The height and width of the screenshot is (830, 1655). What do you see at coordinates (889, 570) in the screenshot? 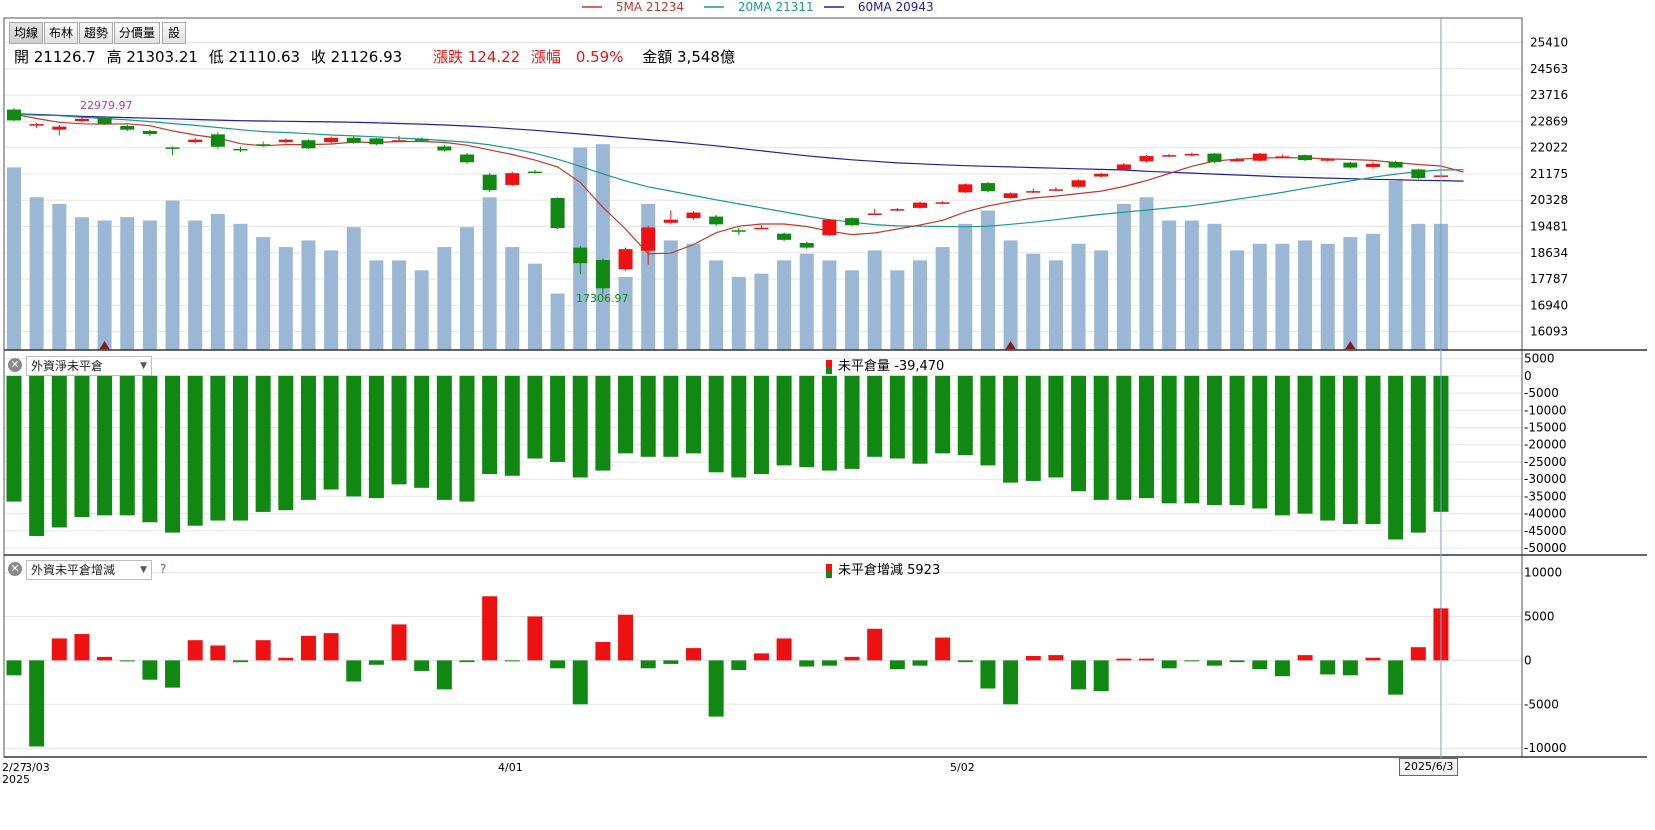
I see `panel3-label-text: 未平倉增減 5923` at bounding box center [889, 570].